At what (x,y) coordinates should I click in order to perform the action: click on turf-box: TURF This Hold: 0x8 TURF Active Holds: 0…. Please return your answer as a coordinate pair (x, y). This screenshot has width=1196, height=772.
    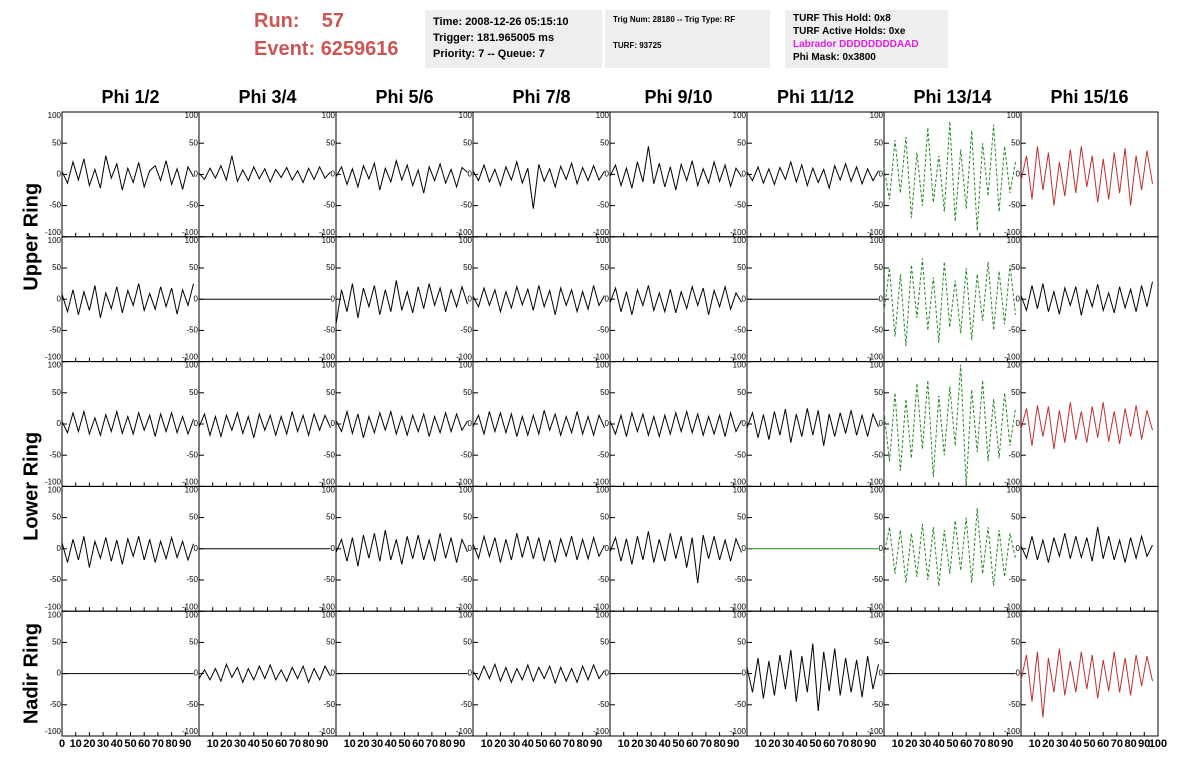
    Looking at the image, I should click on (866, 39).